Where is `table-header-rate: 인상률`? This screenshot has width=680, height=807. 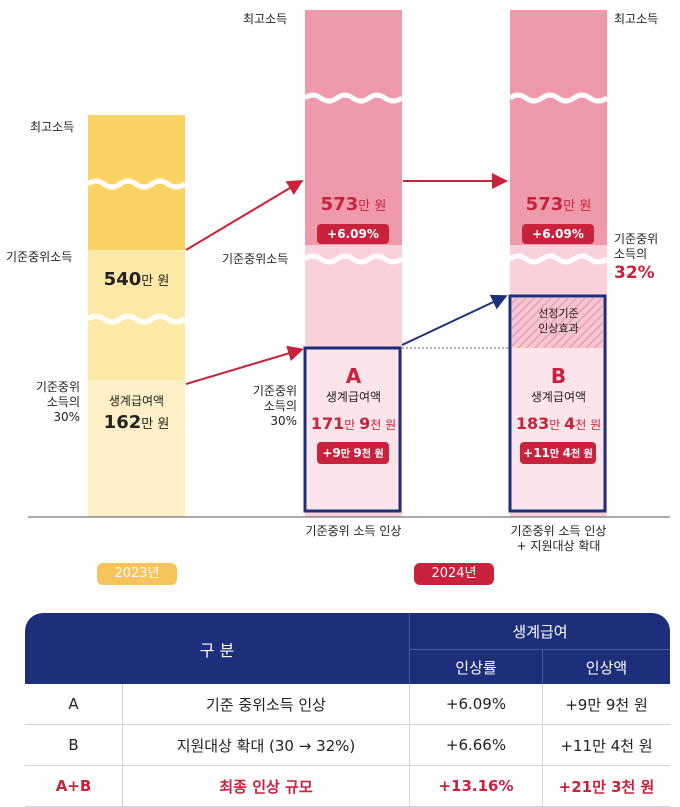 table-header-rate: 인상률 is located at coordinates (476, 666).